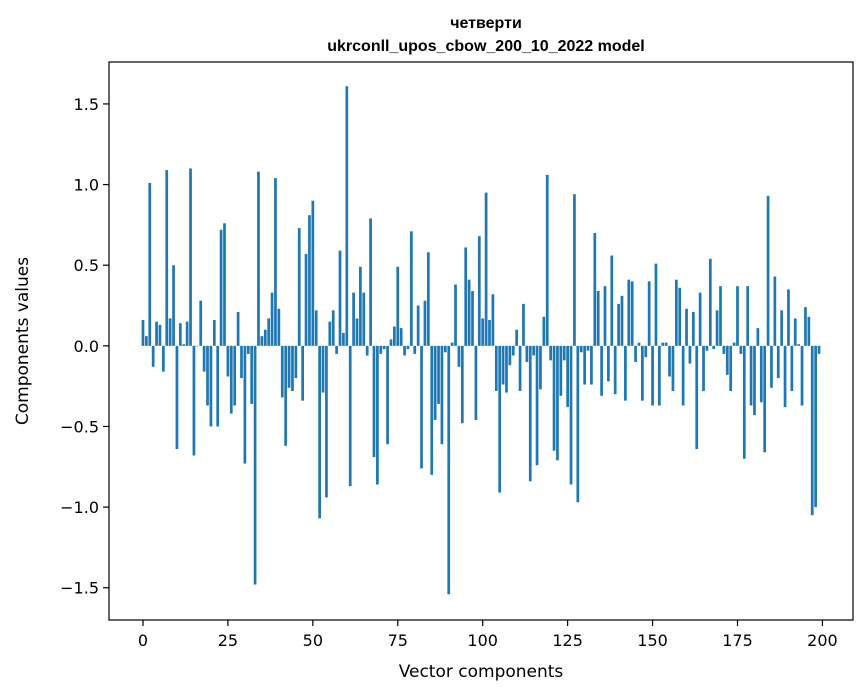 Image resolution: width=867 pixels, height=696 pixels. Describe the element at coordinates (143, 640) in the screenshot. I see `x-tick-label: 0` at that location.